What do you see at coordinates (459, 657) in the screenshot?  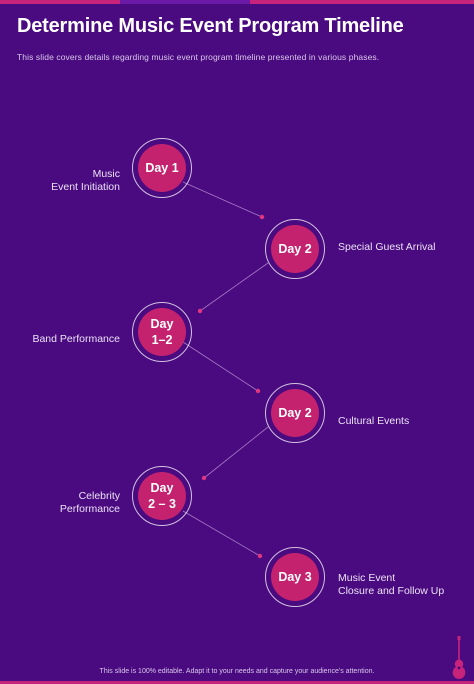 I see `guitar-icon` at bounding box center [459, 657].